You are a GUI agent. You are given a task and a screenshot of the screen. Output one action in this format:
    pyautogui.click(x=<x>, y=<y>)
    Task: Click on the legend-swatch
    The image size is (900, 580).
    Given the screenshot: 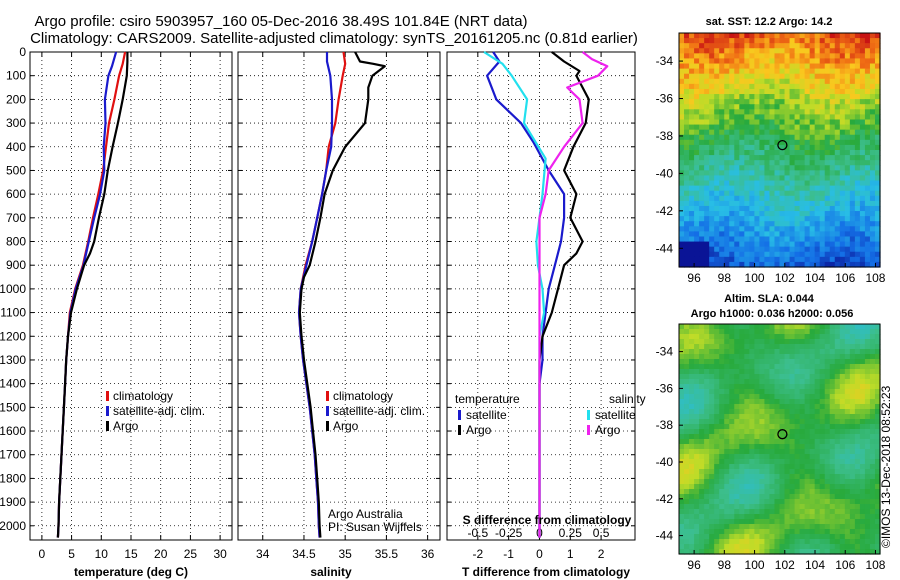 What is the action you would take?
    pyautogui.click(x=107, y=396)
    